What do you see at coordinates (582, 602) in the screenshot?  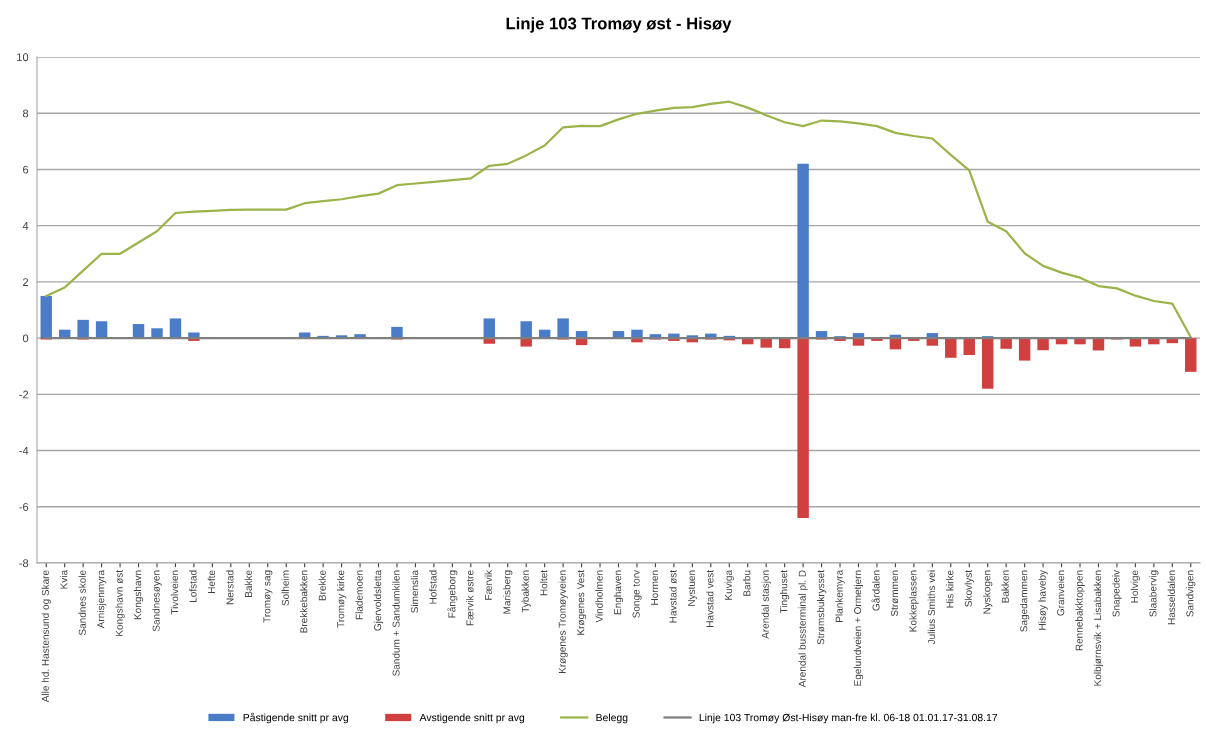 I see `x-tick-label: Krøgenes Vest` at bounding box center [582, 602].